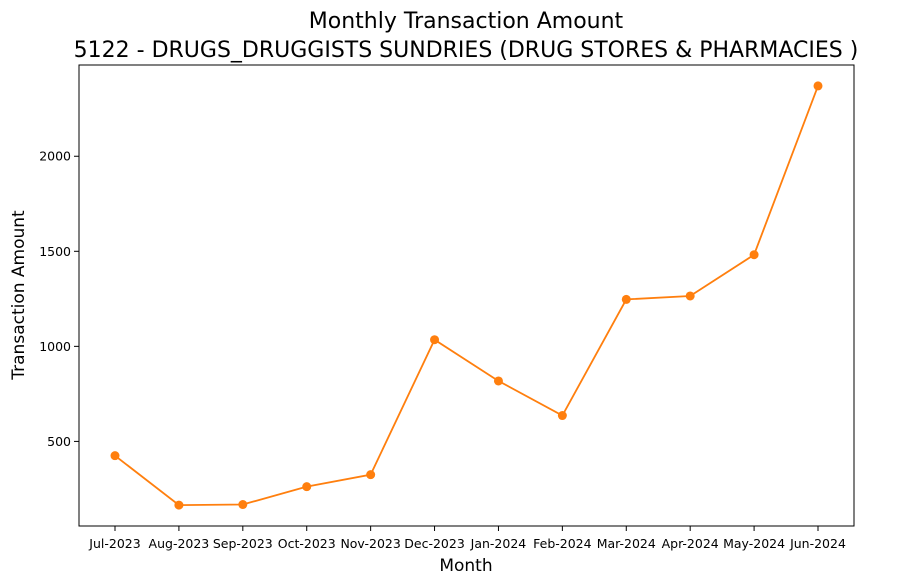  Describe the element at coordinates (562, 543) in the screenshot. I see `x-tick-label: Feb-2024` at that location.